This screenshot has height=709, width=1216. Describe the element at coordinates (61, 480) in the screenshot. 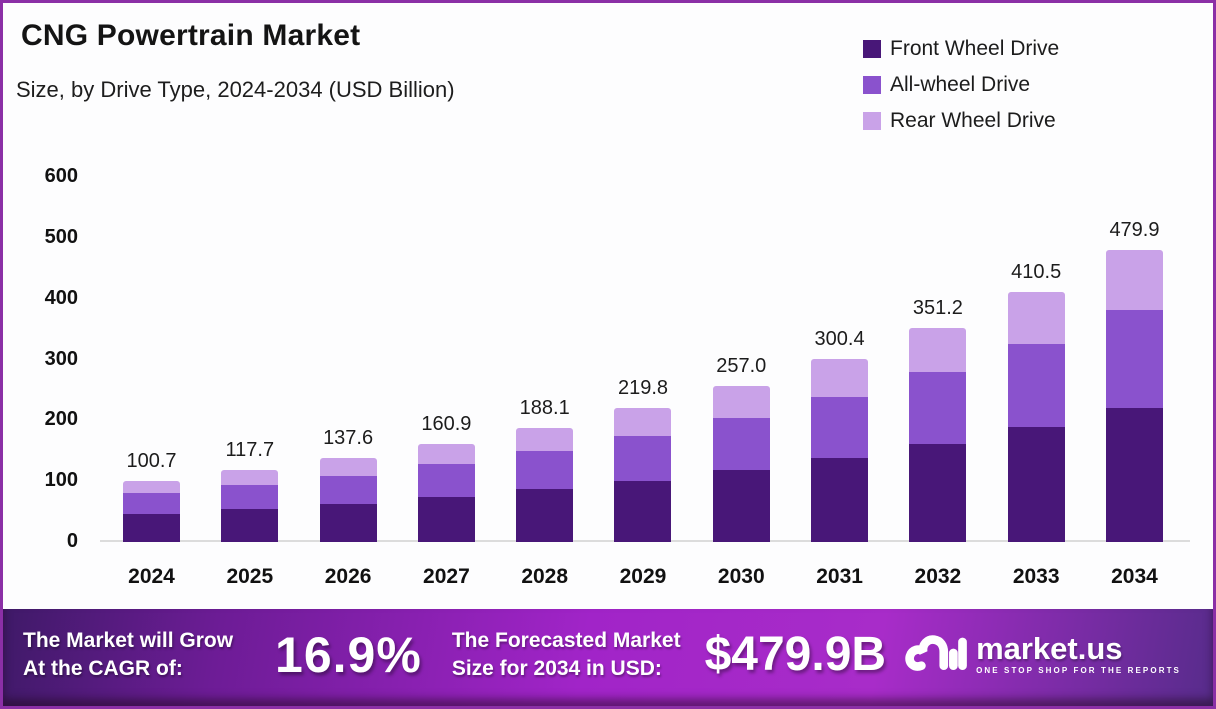

I see `y-tick-100: 100` at that location.